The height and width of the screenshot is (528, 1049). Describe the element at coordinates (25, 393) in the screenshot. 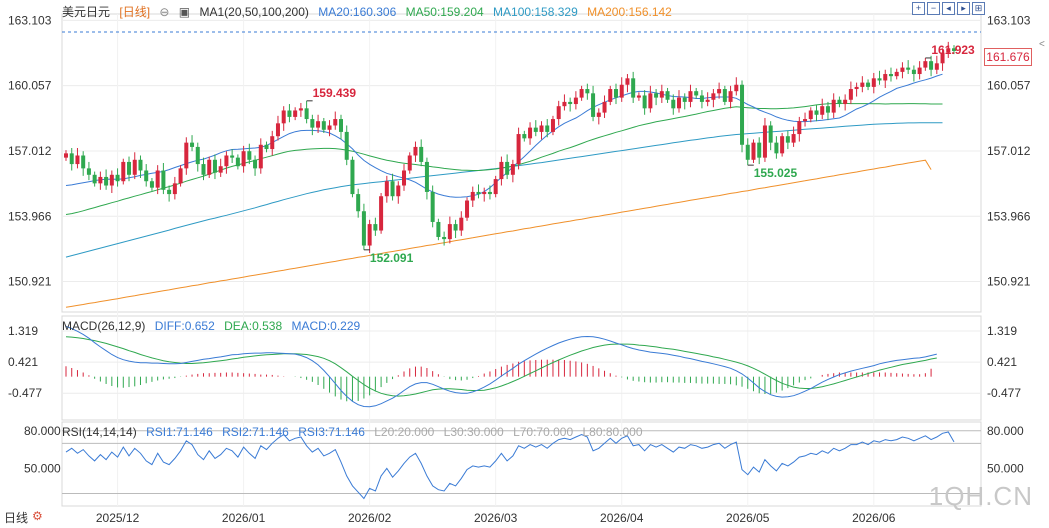

I see `macd-y-tick-left: -0.477` at that location.